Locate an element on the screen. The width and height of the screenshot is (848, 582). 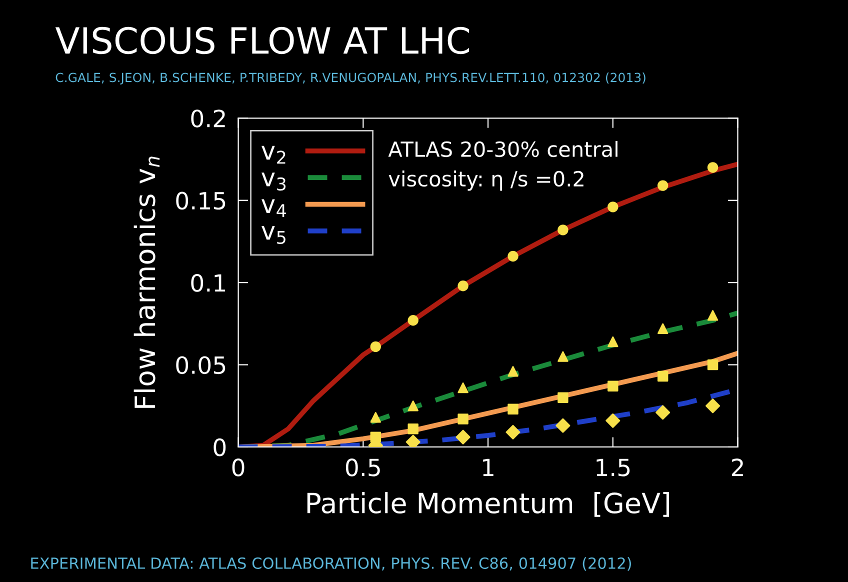
y-tick-label: 0.05 is located at coordinates (201, 365).